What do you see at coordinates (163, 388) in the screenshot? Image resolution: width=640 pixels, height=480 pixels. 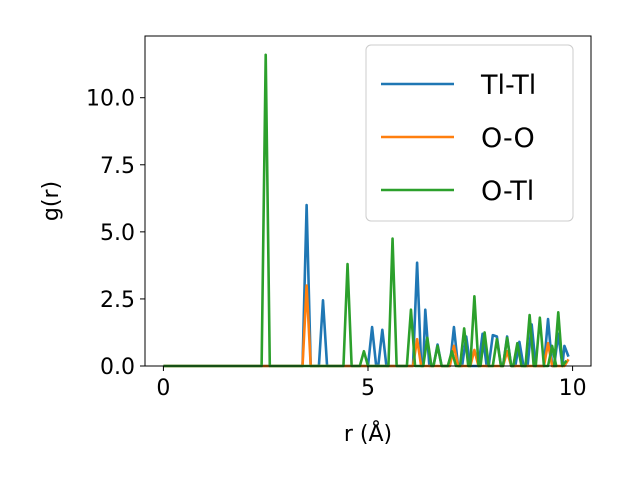 I see `x-tick-label: 0` at bounding box center [163, 388].